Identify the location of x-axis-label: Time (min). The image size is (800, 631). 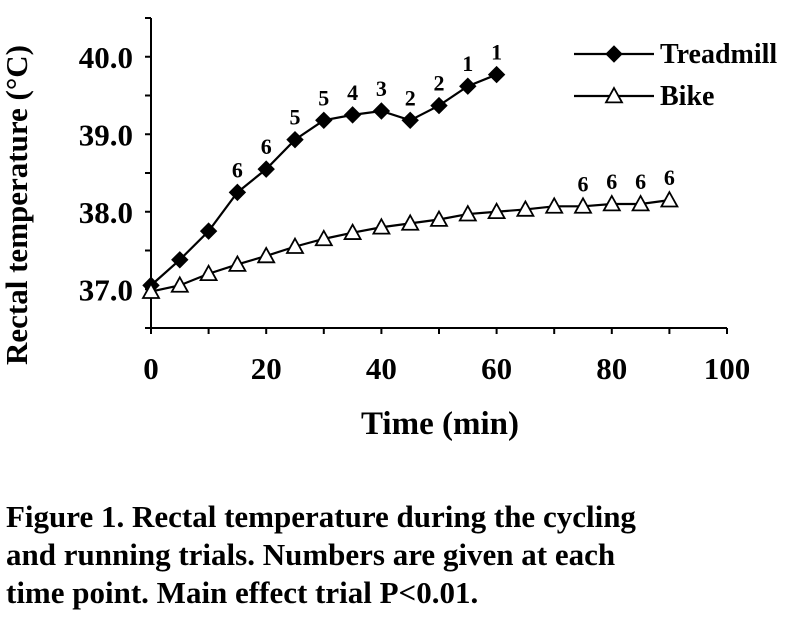
(440, 424).